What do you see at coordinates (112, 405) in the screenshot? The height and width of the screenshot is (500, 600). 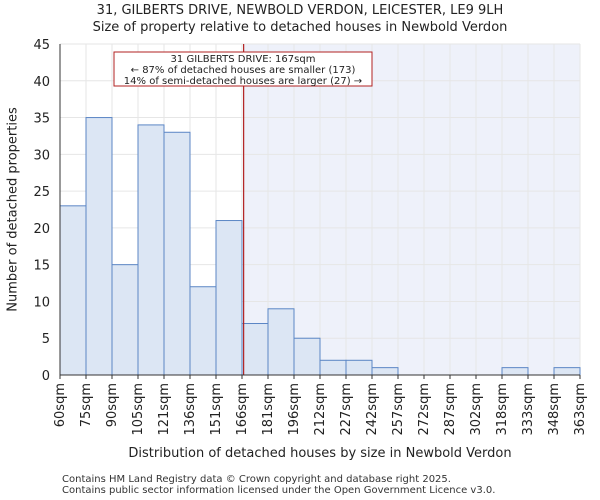 I see `x-tick-label: 90sqm` at bounding box center [112, 405].